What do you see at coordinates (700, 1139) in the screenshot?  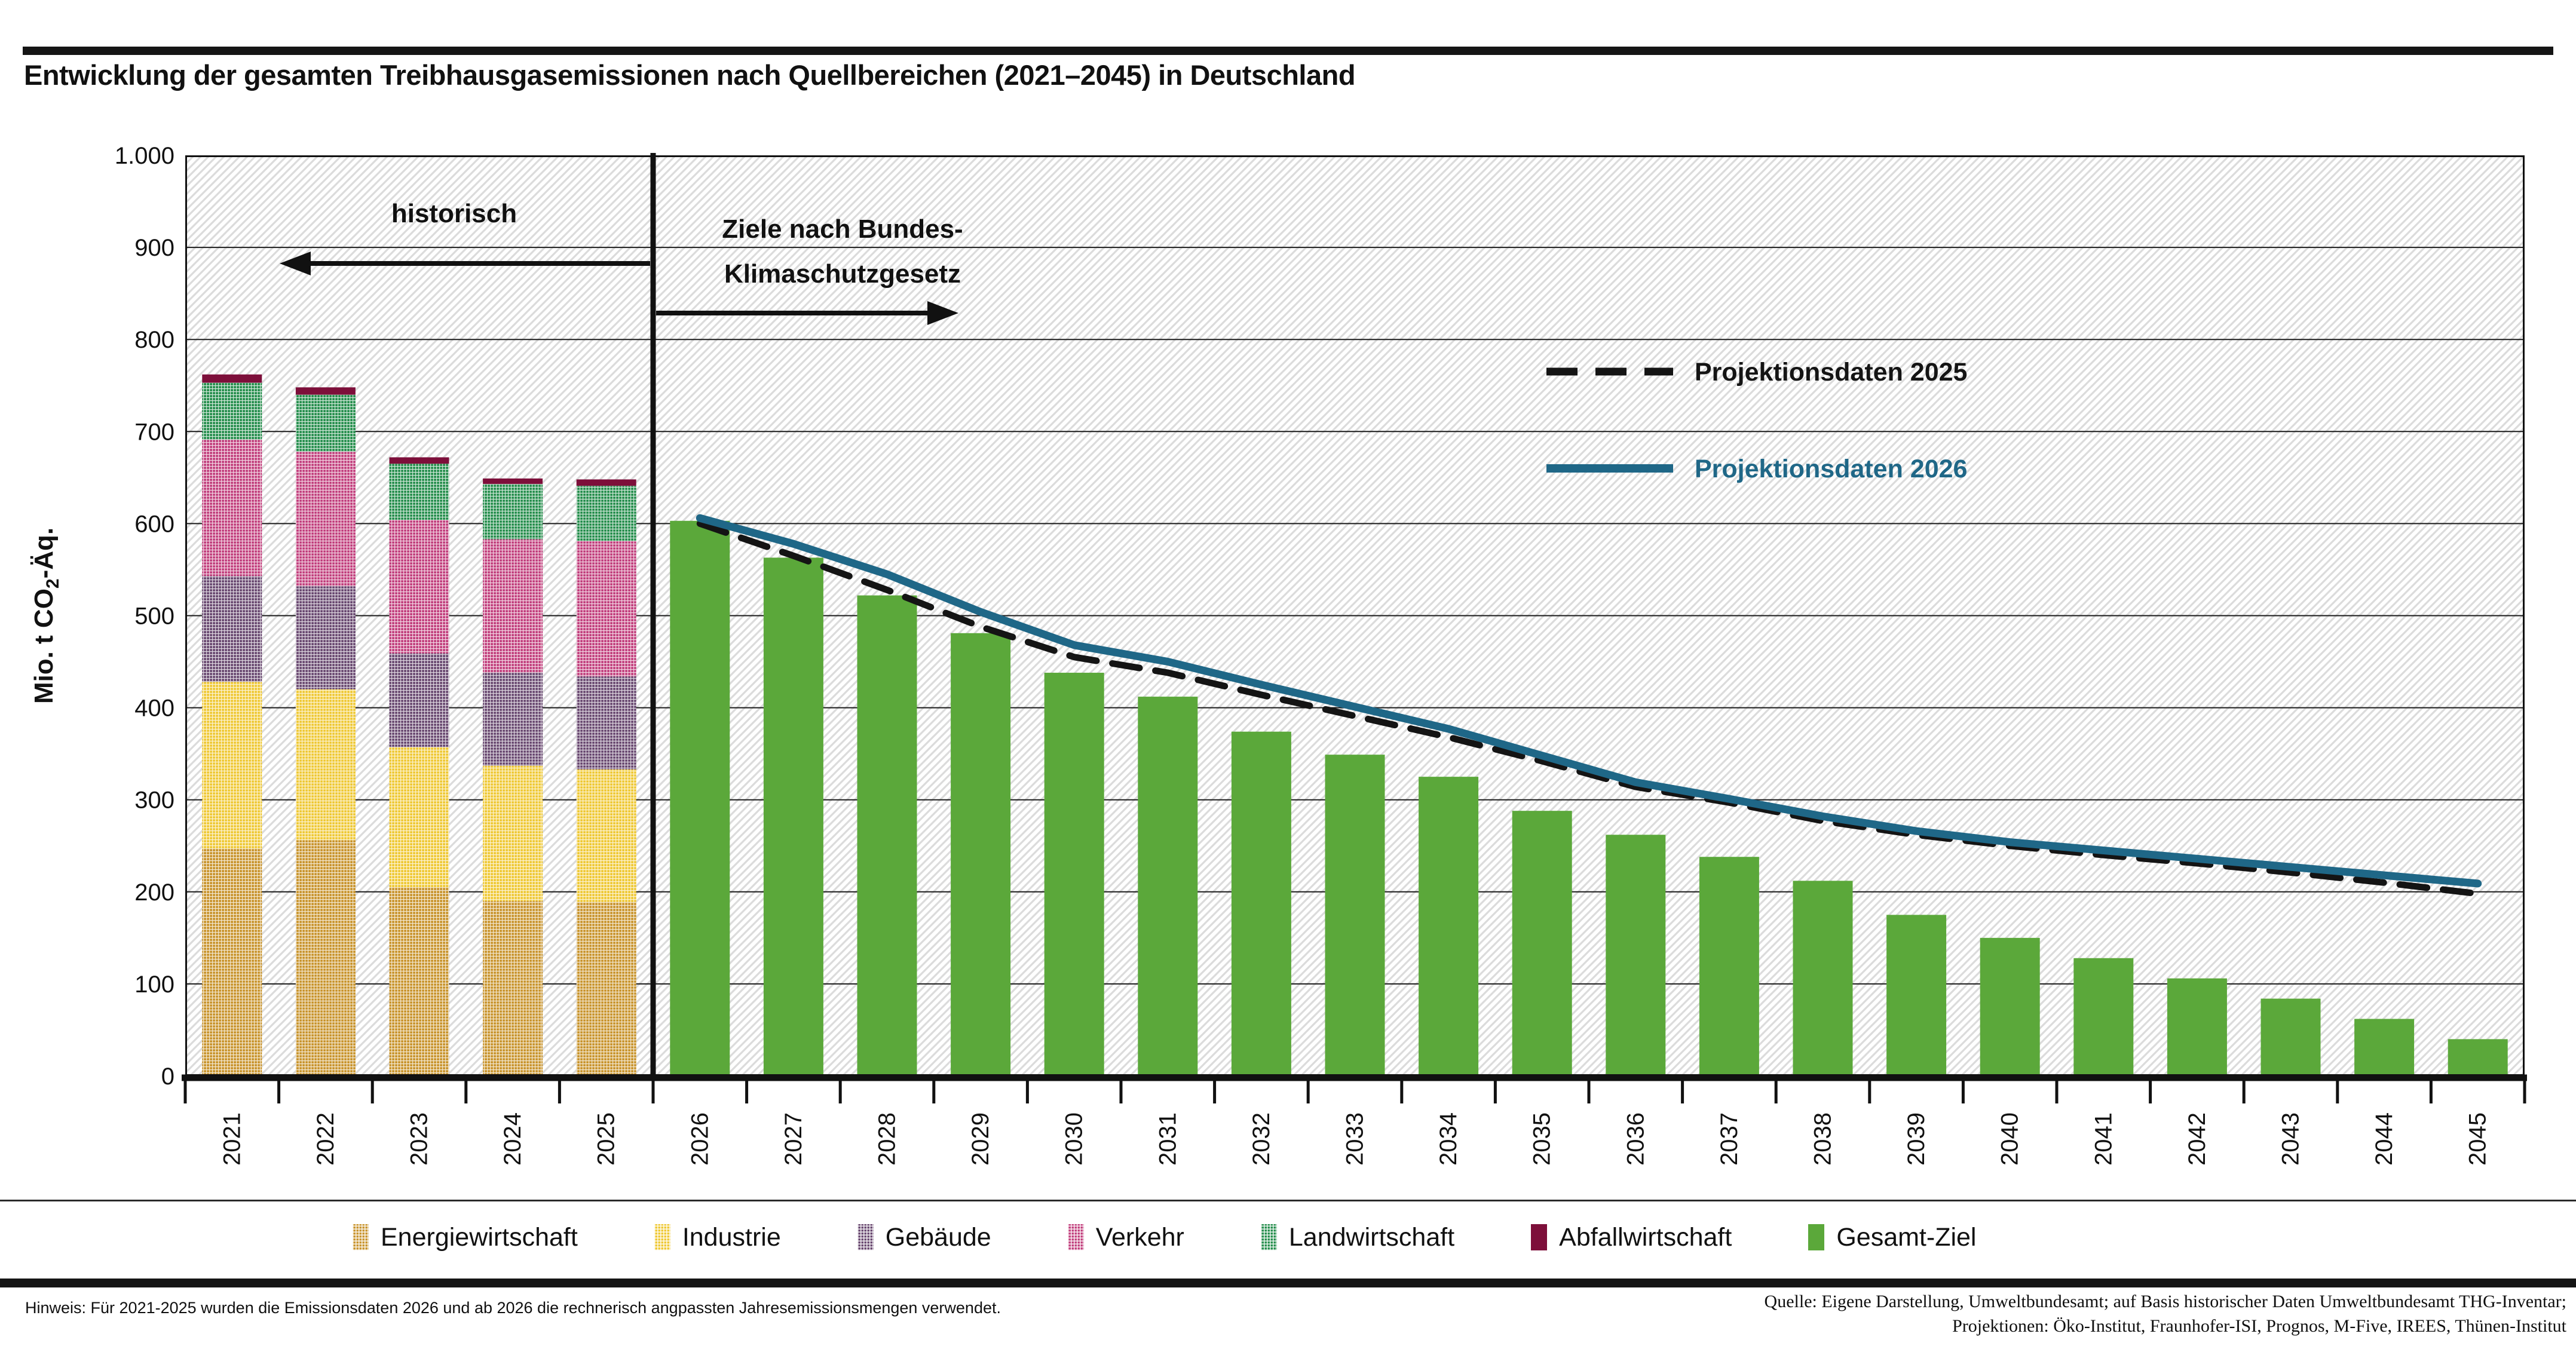 I see `x-tick-label-2026: 2026` at bounding box center [700, 1139].